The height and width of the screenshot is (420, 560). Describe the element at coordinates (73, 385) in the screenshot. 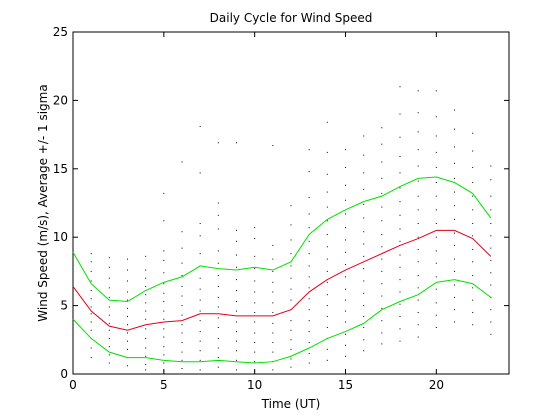

I see `x-tick-label: 0` at that location.